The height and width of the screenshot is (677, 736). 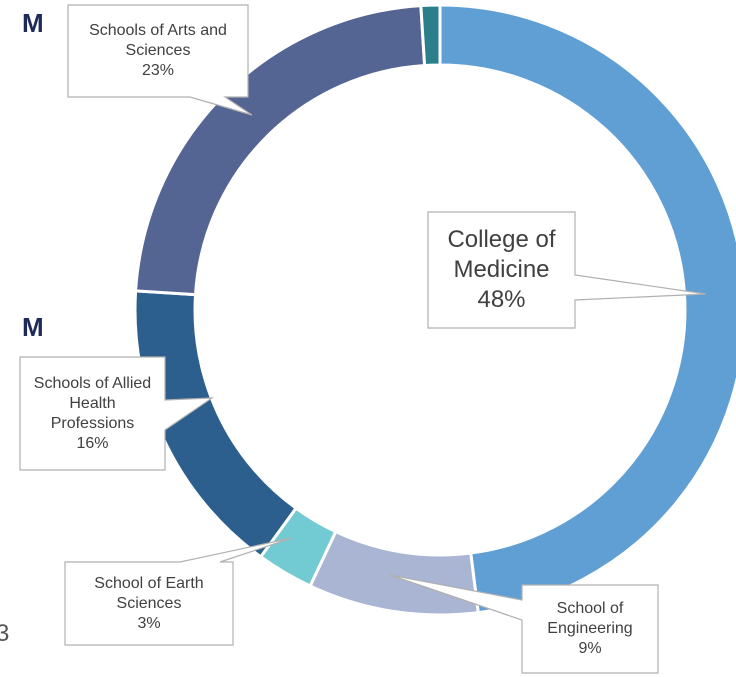 What do you see at coordinates (5, 633) in the screenshot?
I see `edge-fragment: 3` at bounding box center [5, 633].